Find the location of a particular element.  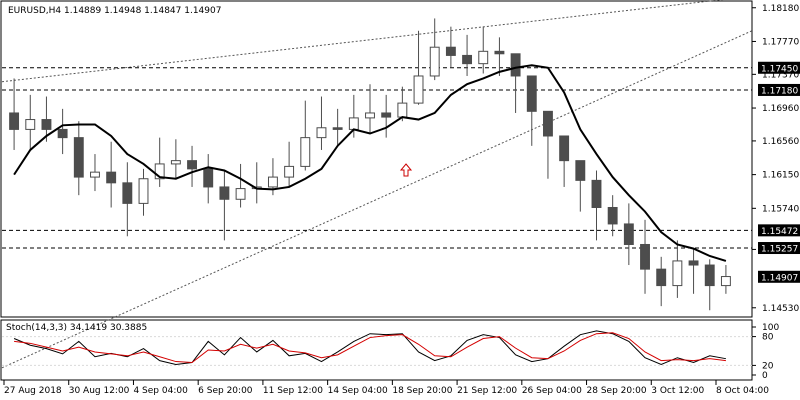

chart-header-symbol: EURUSD,H4 is located at coordinates (34, 11).